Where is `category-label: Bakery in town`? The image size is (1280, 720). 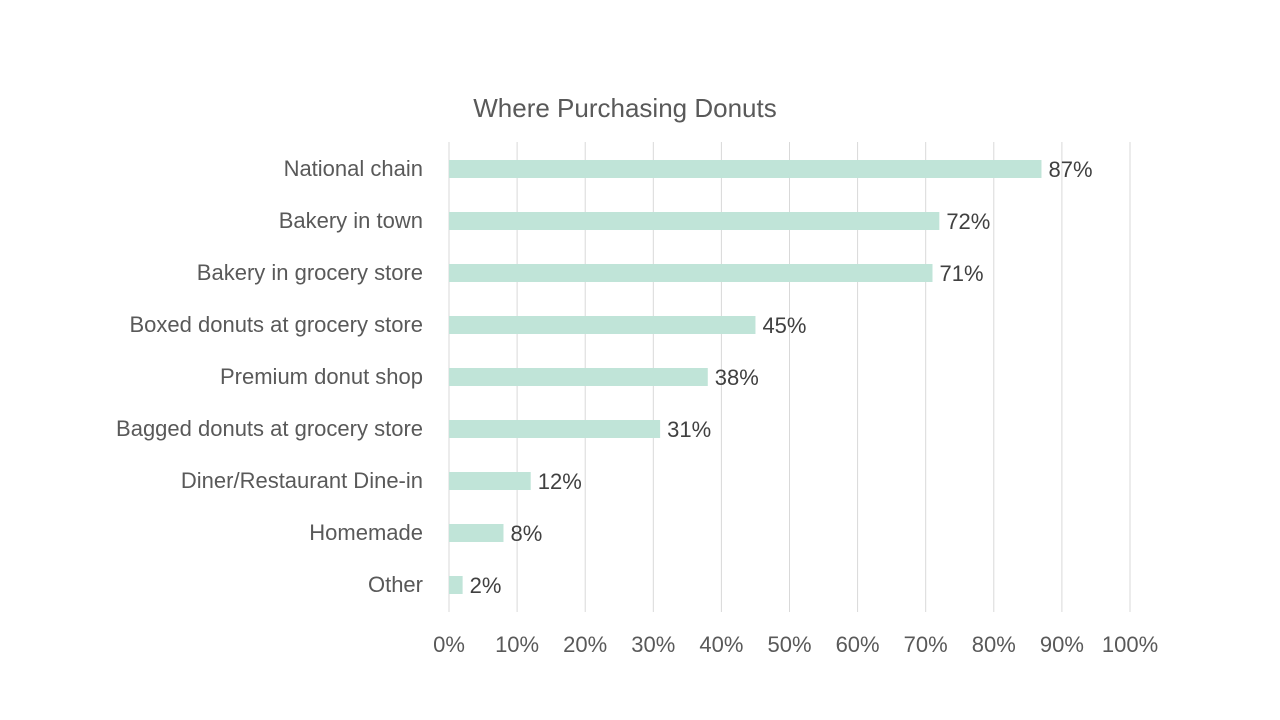 category-label: Bakery in town is located at coordinates (351, 220).